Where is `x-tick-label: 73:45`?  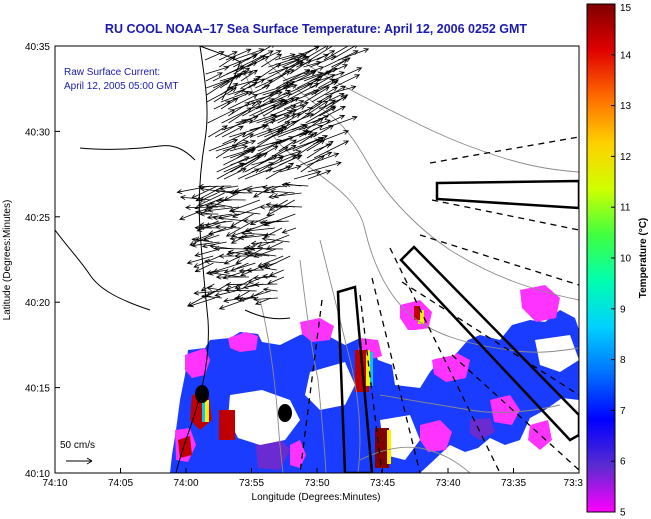
x-tick-label: 73:45 is located at coordinates (382, 483).